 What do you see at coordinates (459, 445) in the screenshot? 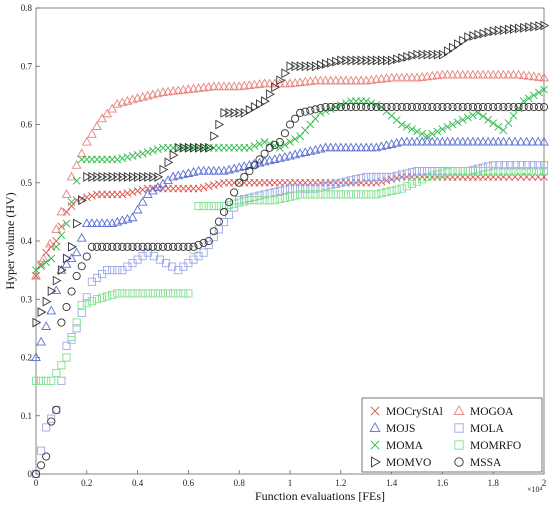
I see `legend-marker-momrfo` at bounding box center [459, 445].